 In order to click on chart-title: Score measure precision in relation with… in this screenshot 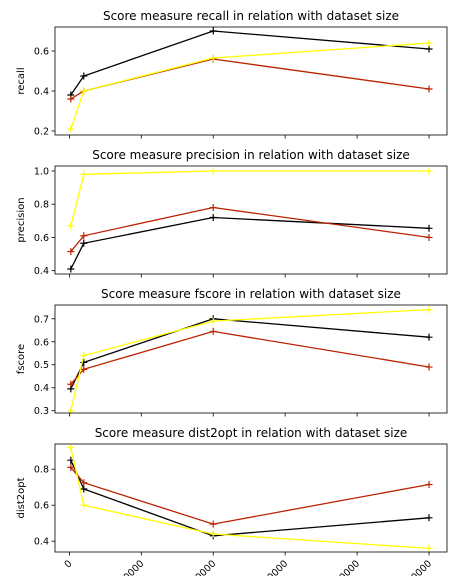, I will do `click(251, 155)`.